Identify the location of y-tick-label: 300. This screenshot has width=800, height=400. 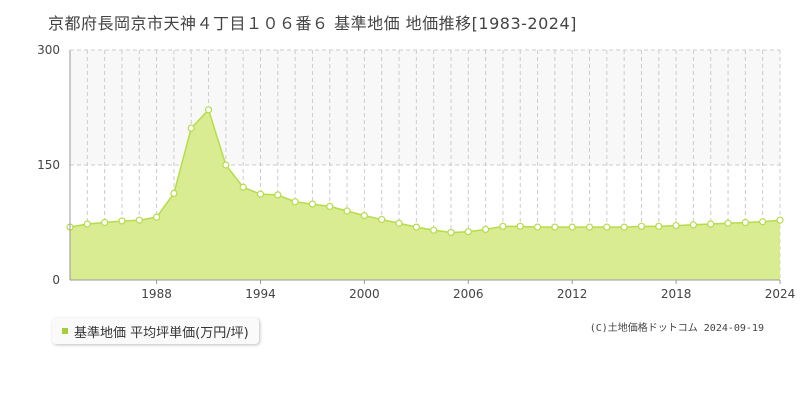
(48, 50).